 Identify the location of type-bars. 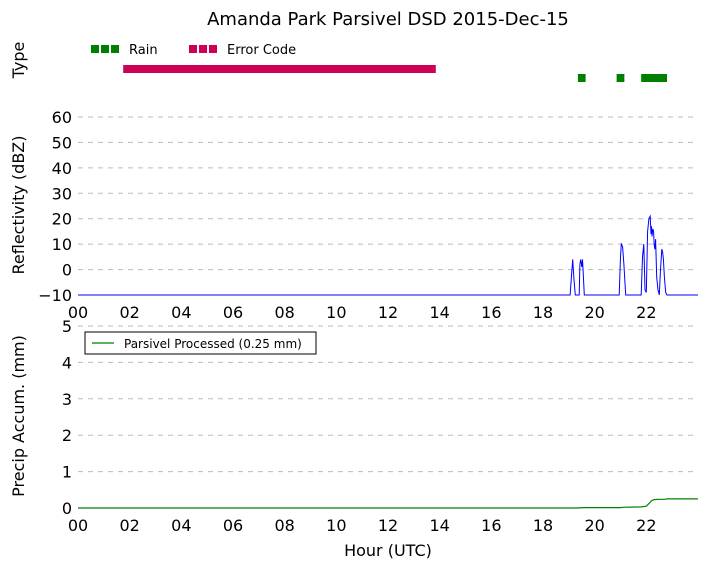
(395, 73).